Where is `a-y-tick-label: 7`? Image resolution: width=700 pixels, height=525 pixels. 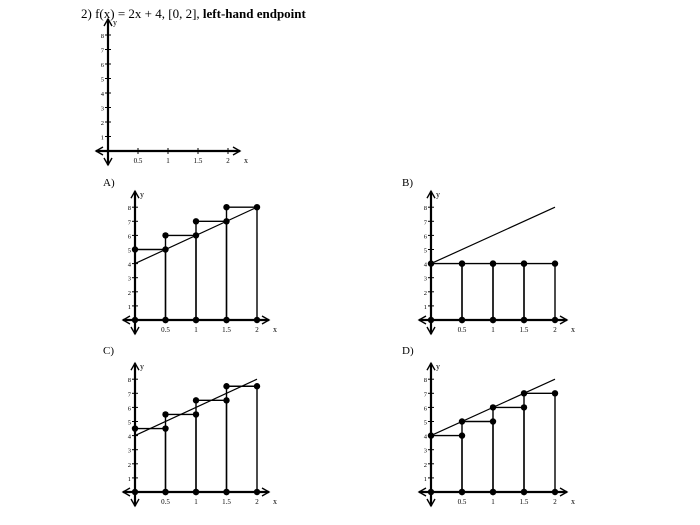 a-y-tick-label: 7 is located at coordinates (130, 222).